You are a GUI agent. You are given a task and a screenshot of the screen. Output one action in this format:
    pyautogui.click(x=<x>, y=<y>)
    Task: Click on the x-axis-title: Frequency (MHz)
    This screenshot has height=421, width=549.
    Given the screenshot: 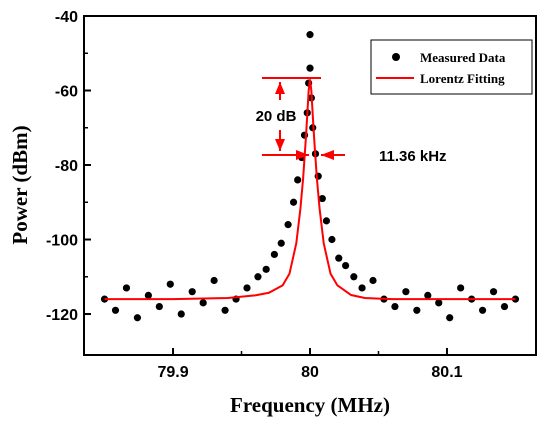 What is the action you would take?
    pyautogui.click(x=310, y=405)
    